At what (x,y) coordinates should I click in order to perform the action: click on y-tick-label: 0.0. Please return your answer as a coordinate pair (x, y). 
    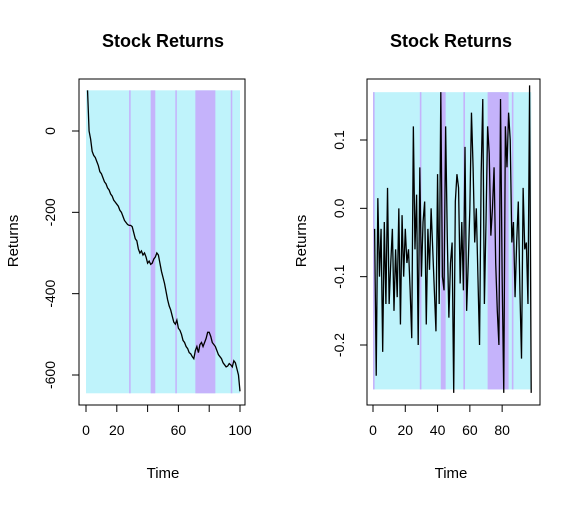
    Looking at the image, I should click on (339, 208).